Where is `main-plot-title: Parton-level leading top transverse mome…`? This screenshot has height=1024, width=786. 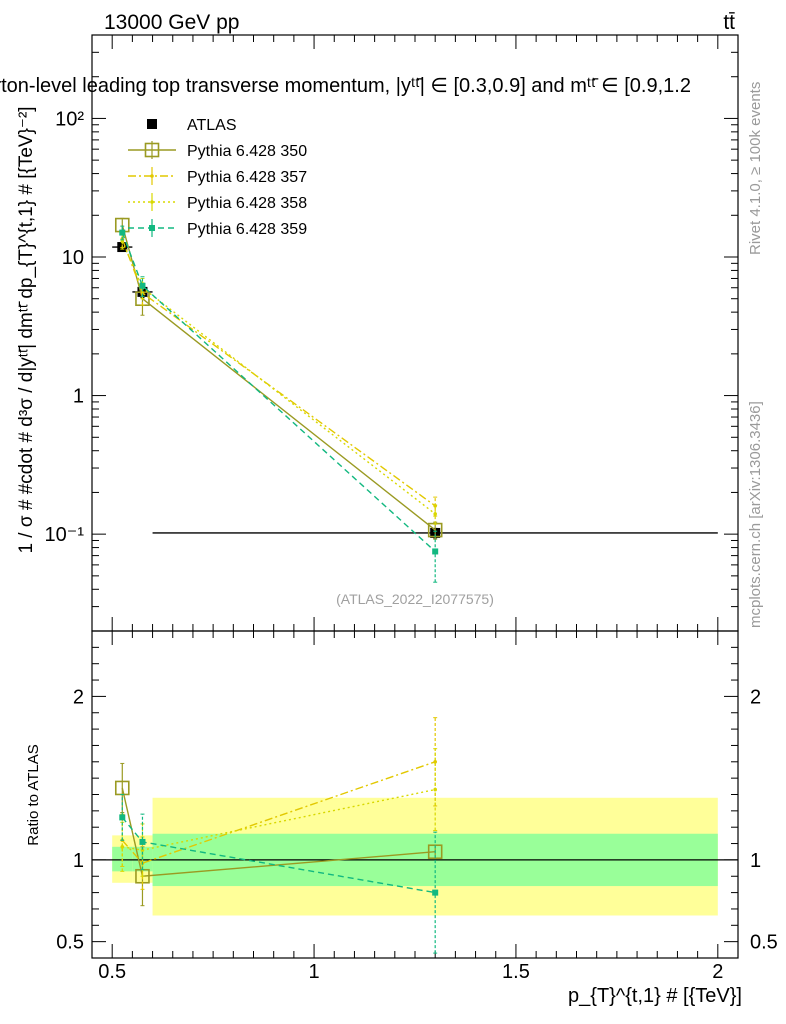 main-plot-title: Parton-level leading top transverse mome… is located at coordinates (345, 86).